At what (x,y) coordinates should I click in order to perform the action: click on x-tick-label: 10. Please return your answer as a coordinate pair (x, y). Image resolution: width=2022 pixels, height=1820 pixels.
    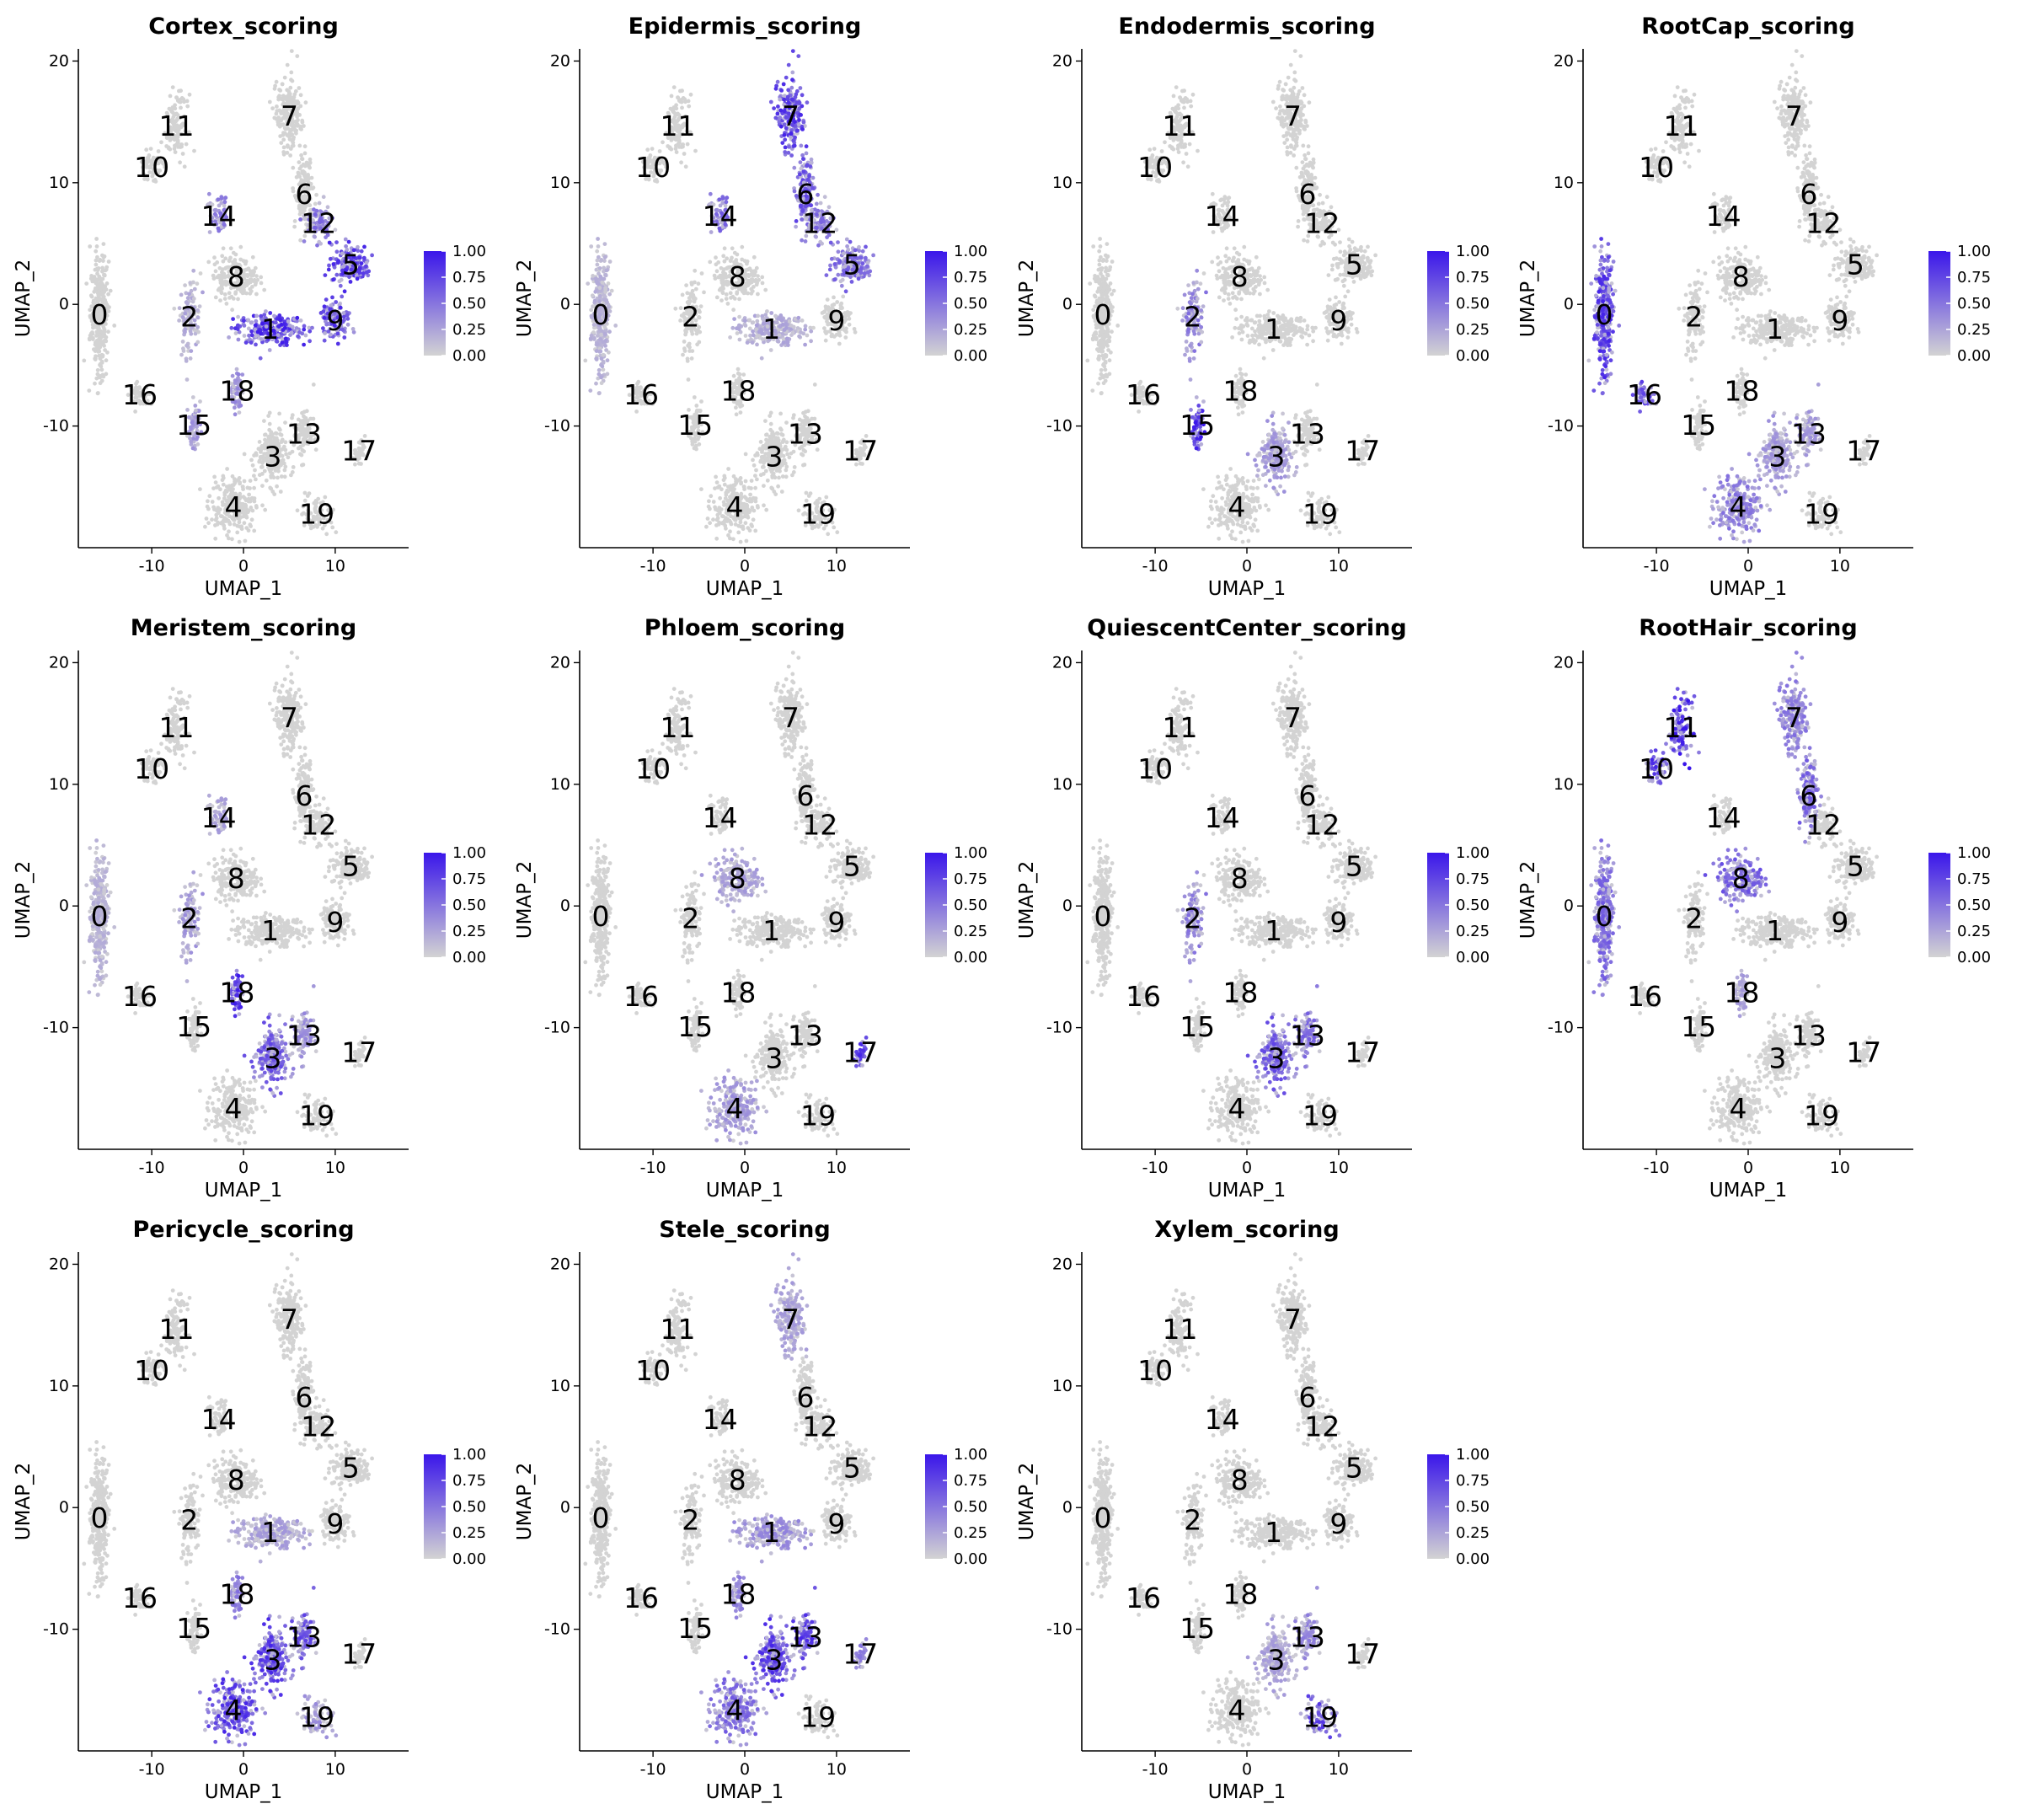
    Looking at the image, I should click on (335, 566).